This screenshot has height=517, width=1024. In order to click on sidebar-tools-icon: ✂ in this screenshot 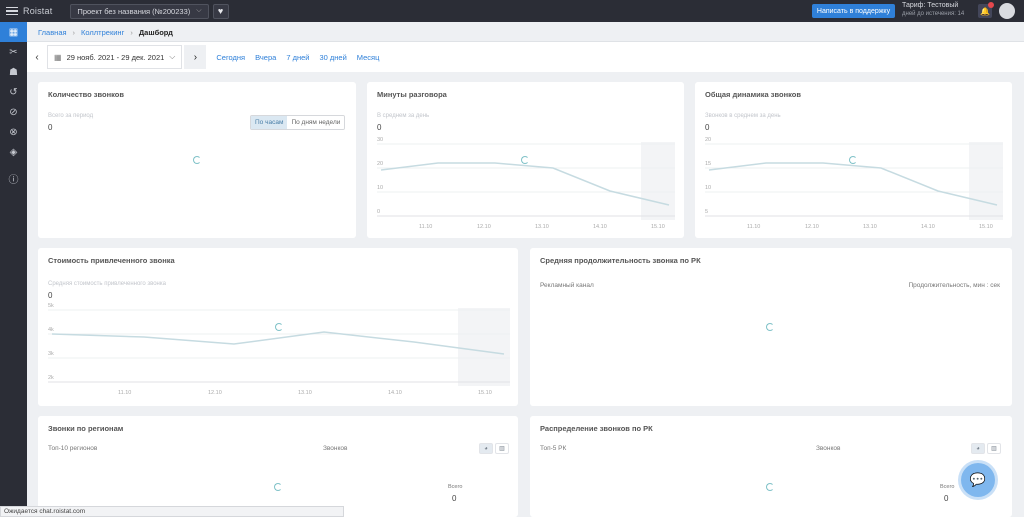, I will do `click(13, 52)`.